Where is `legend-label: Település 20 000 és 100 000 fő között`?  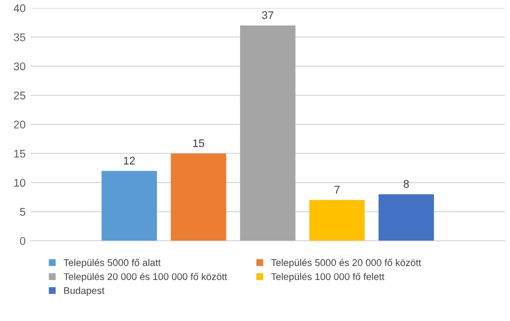 legend-label: Település 20 000 és 100 000 fő között is located at coordinates (146, 277).